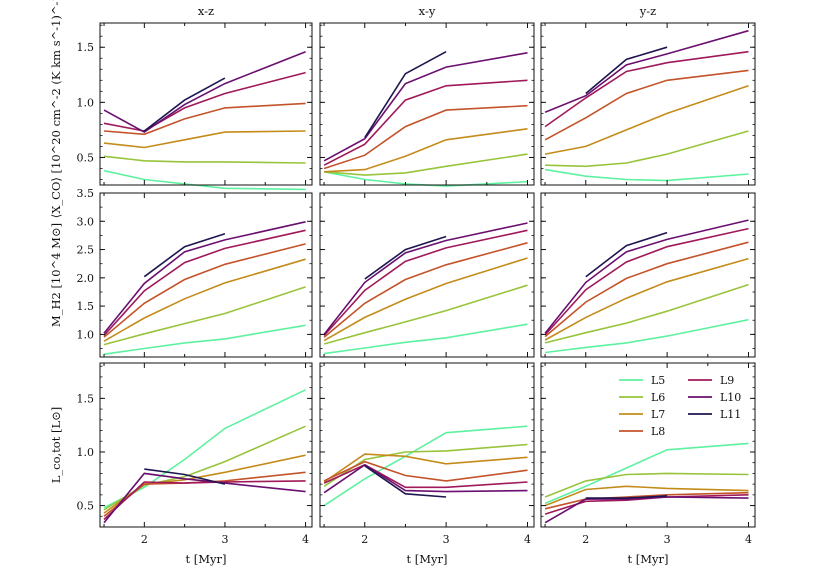 The image size is (830, 581). What do you see at coordinates (711, 380) in the screenshot?
I see `legend-item-l9: L9` at bounding box center [711, 380].